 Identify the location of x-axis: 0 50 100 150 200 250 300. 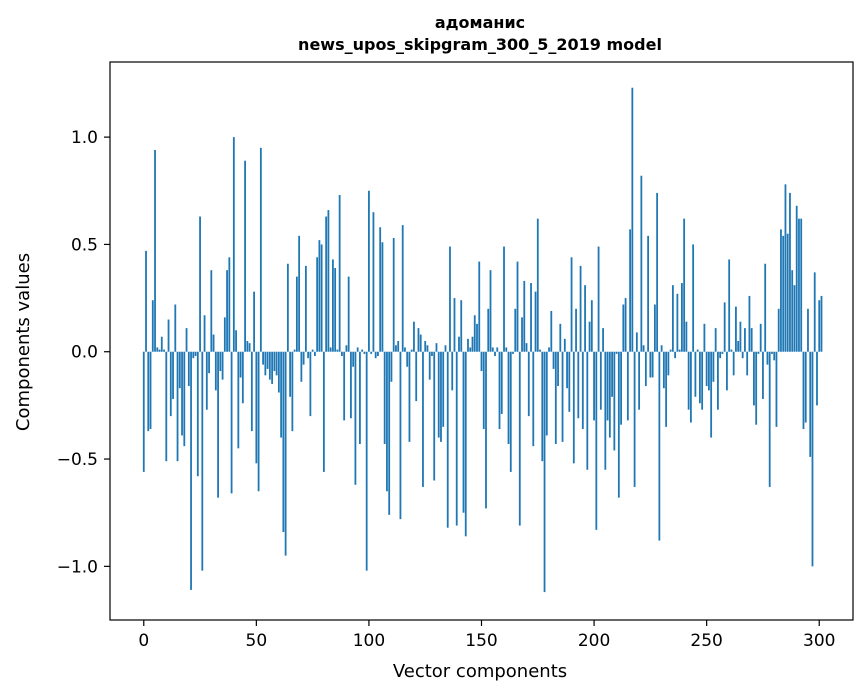
(486, 635).